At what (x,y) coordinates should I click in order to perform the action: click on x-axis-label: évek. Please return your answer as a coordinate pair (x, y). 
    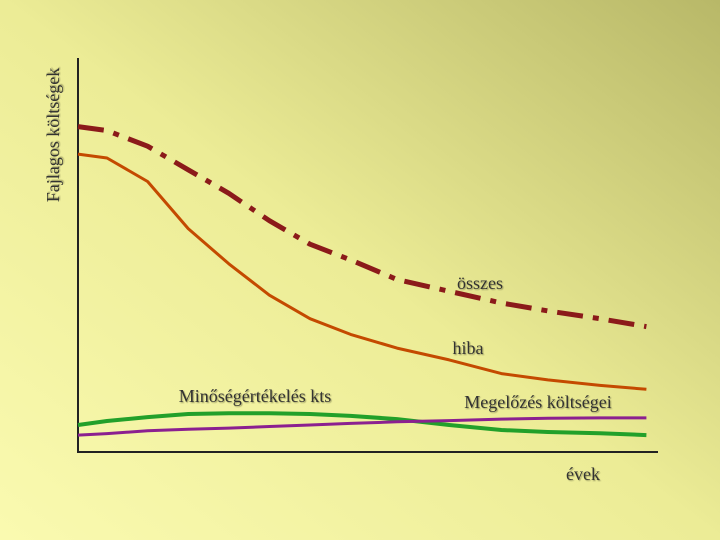
    Looking at the image, I should click on (583, 474).